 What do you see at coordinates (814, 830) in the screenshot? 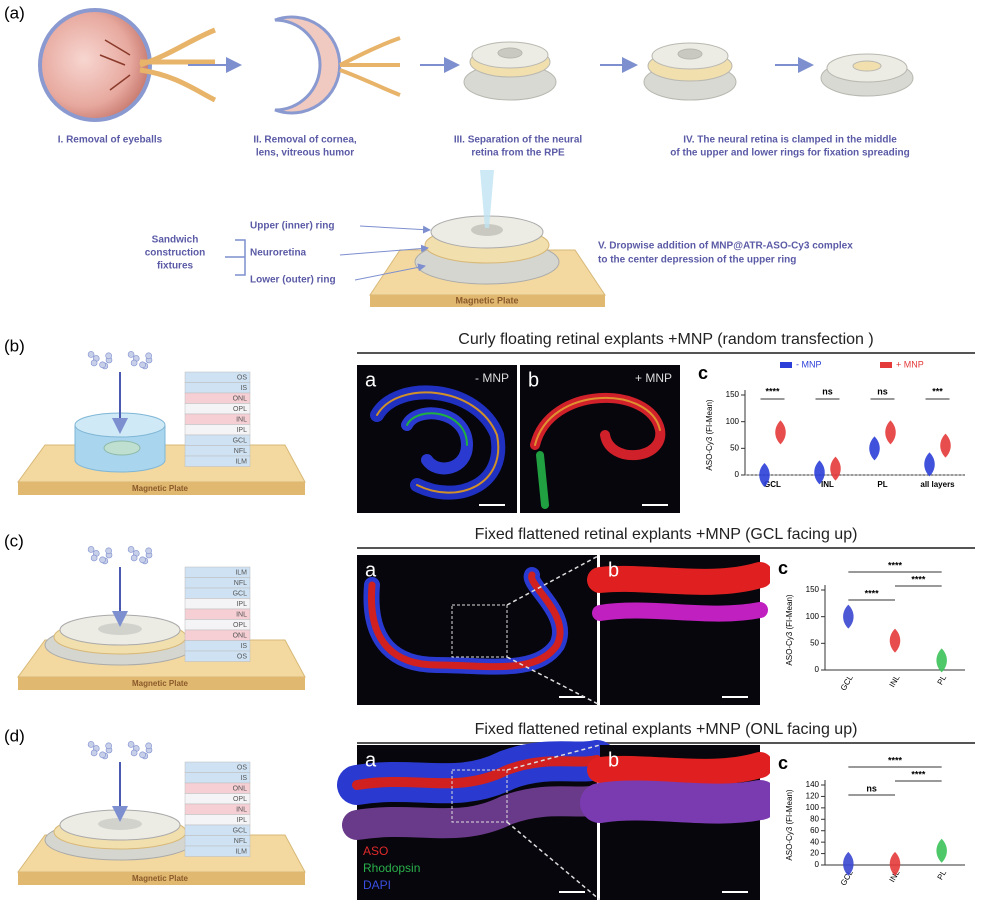
I see `y-tick-label: 60` at bounding box center [814, 830].